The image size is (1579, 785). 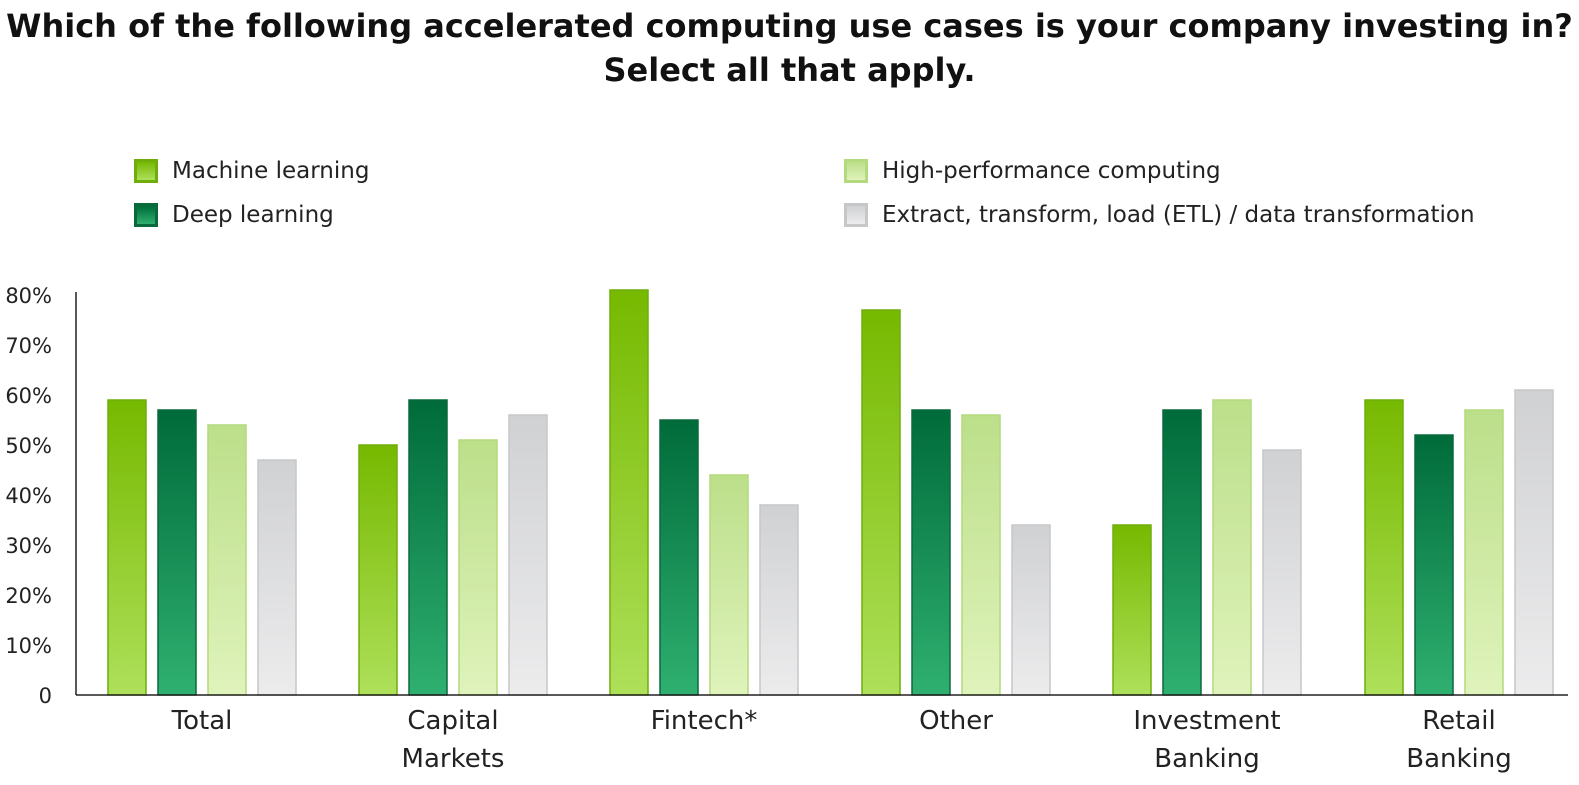 I want to click on legend-item-deep-learning: Deep learning, so click(x=234, y=215).